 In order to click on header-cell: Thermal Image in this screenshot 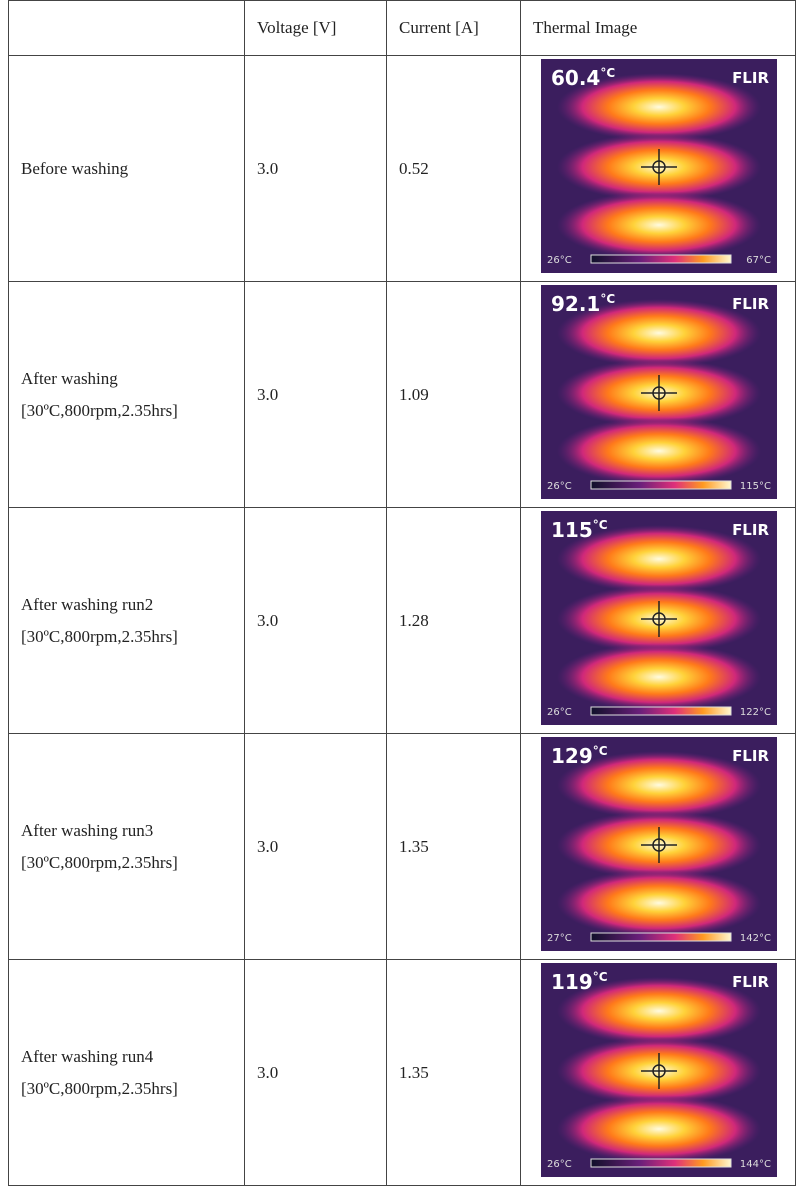, I will do `click(658, 28)`.